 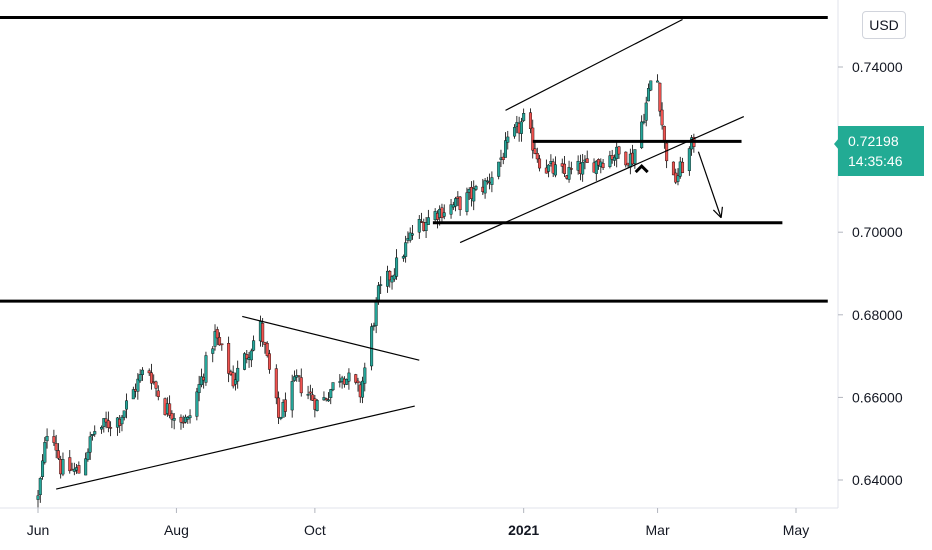 I want to click on x-tick-label: May, so click(x=796, y=530).